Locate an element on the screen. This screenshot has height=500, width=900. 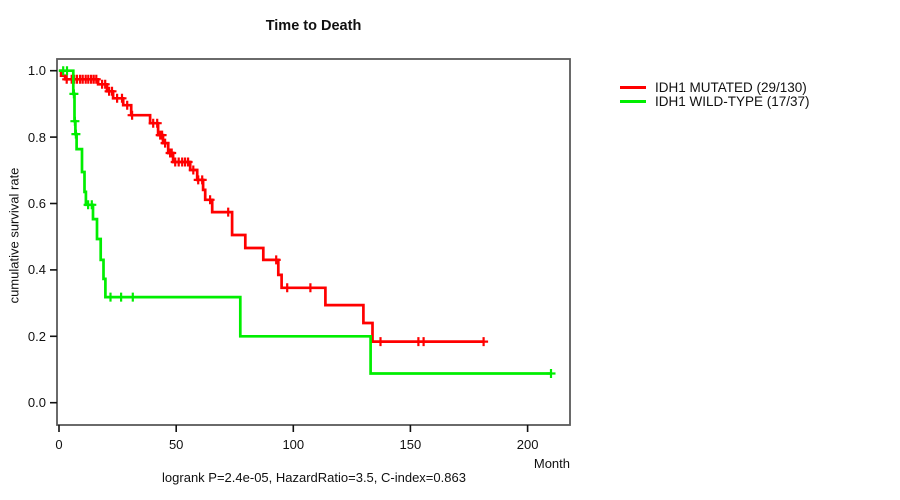
legend-label-mutated: IDH1 MUTATED (29/130) is located at coordinates (731, 87).